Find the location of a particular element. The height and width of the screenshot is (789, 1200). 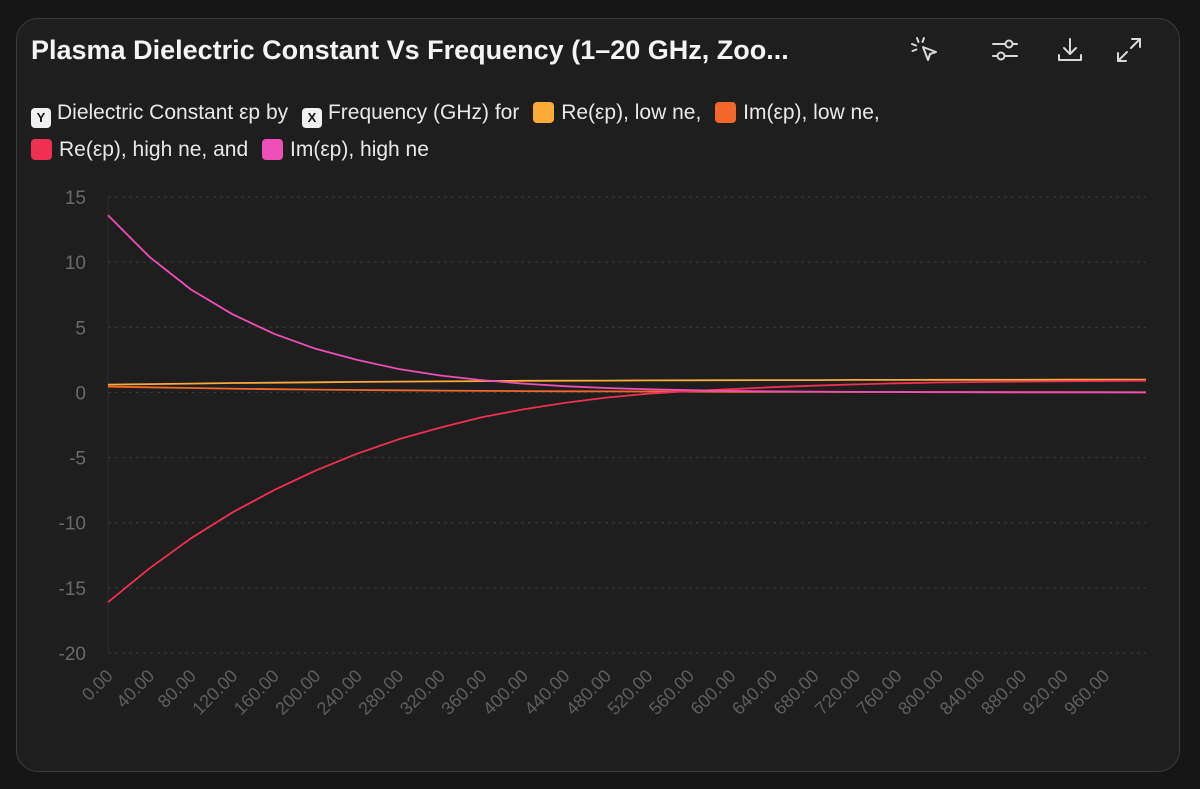

expand-icon is located at coordinates (1129, 50).